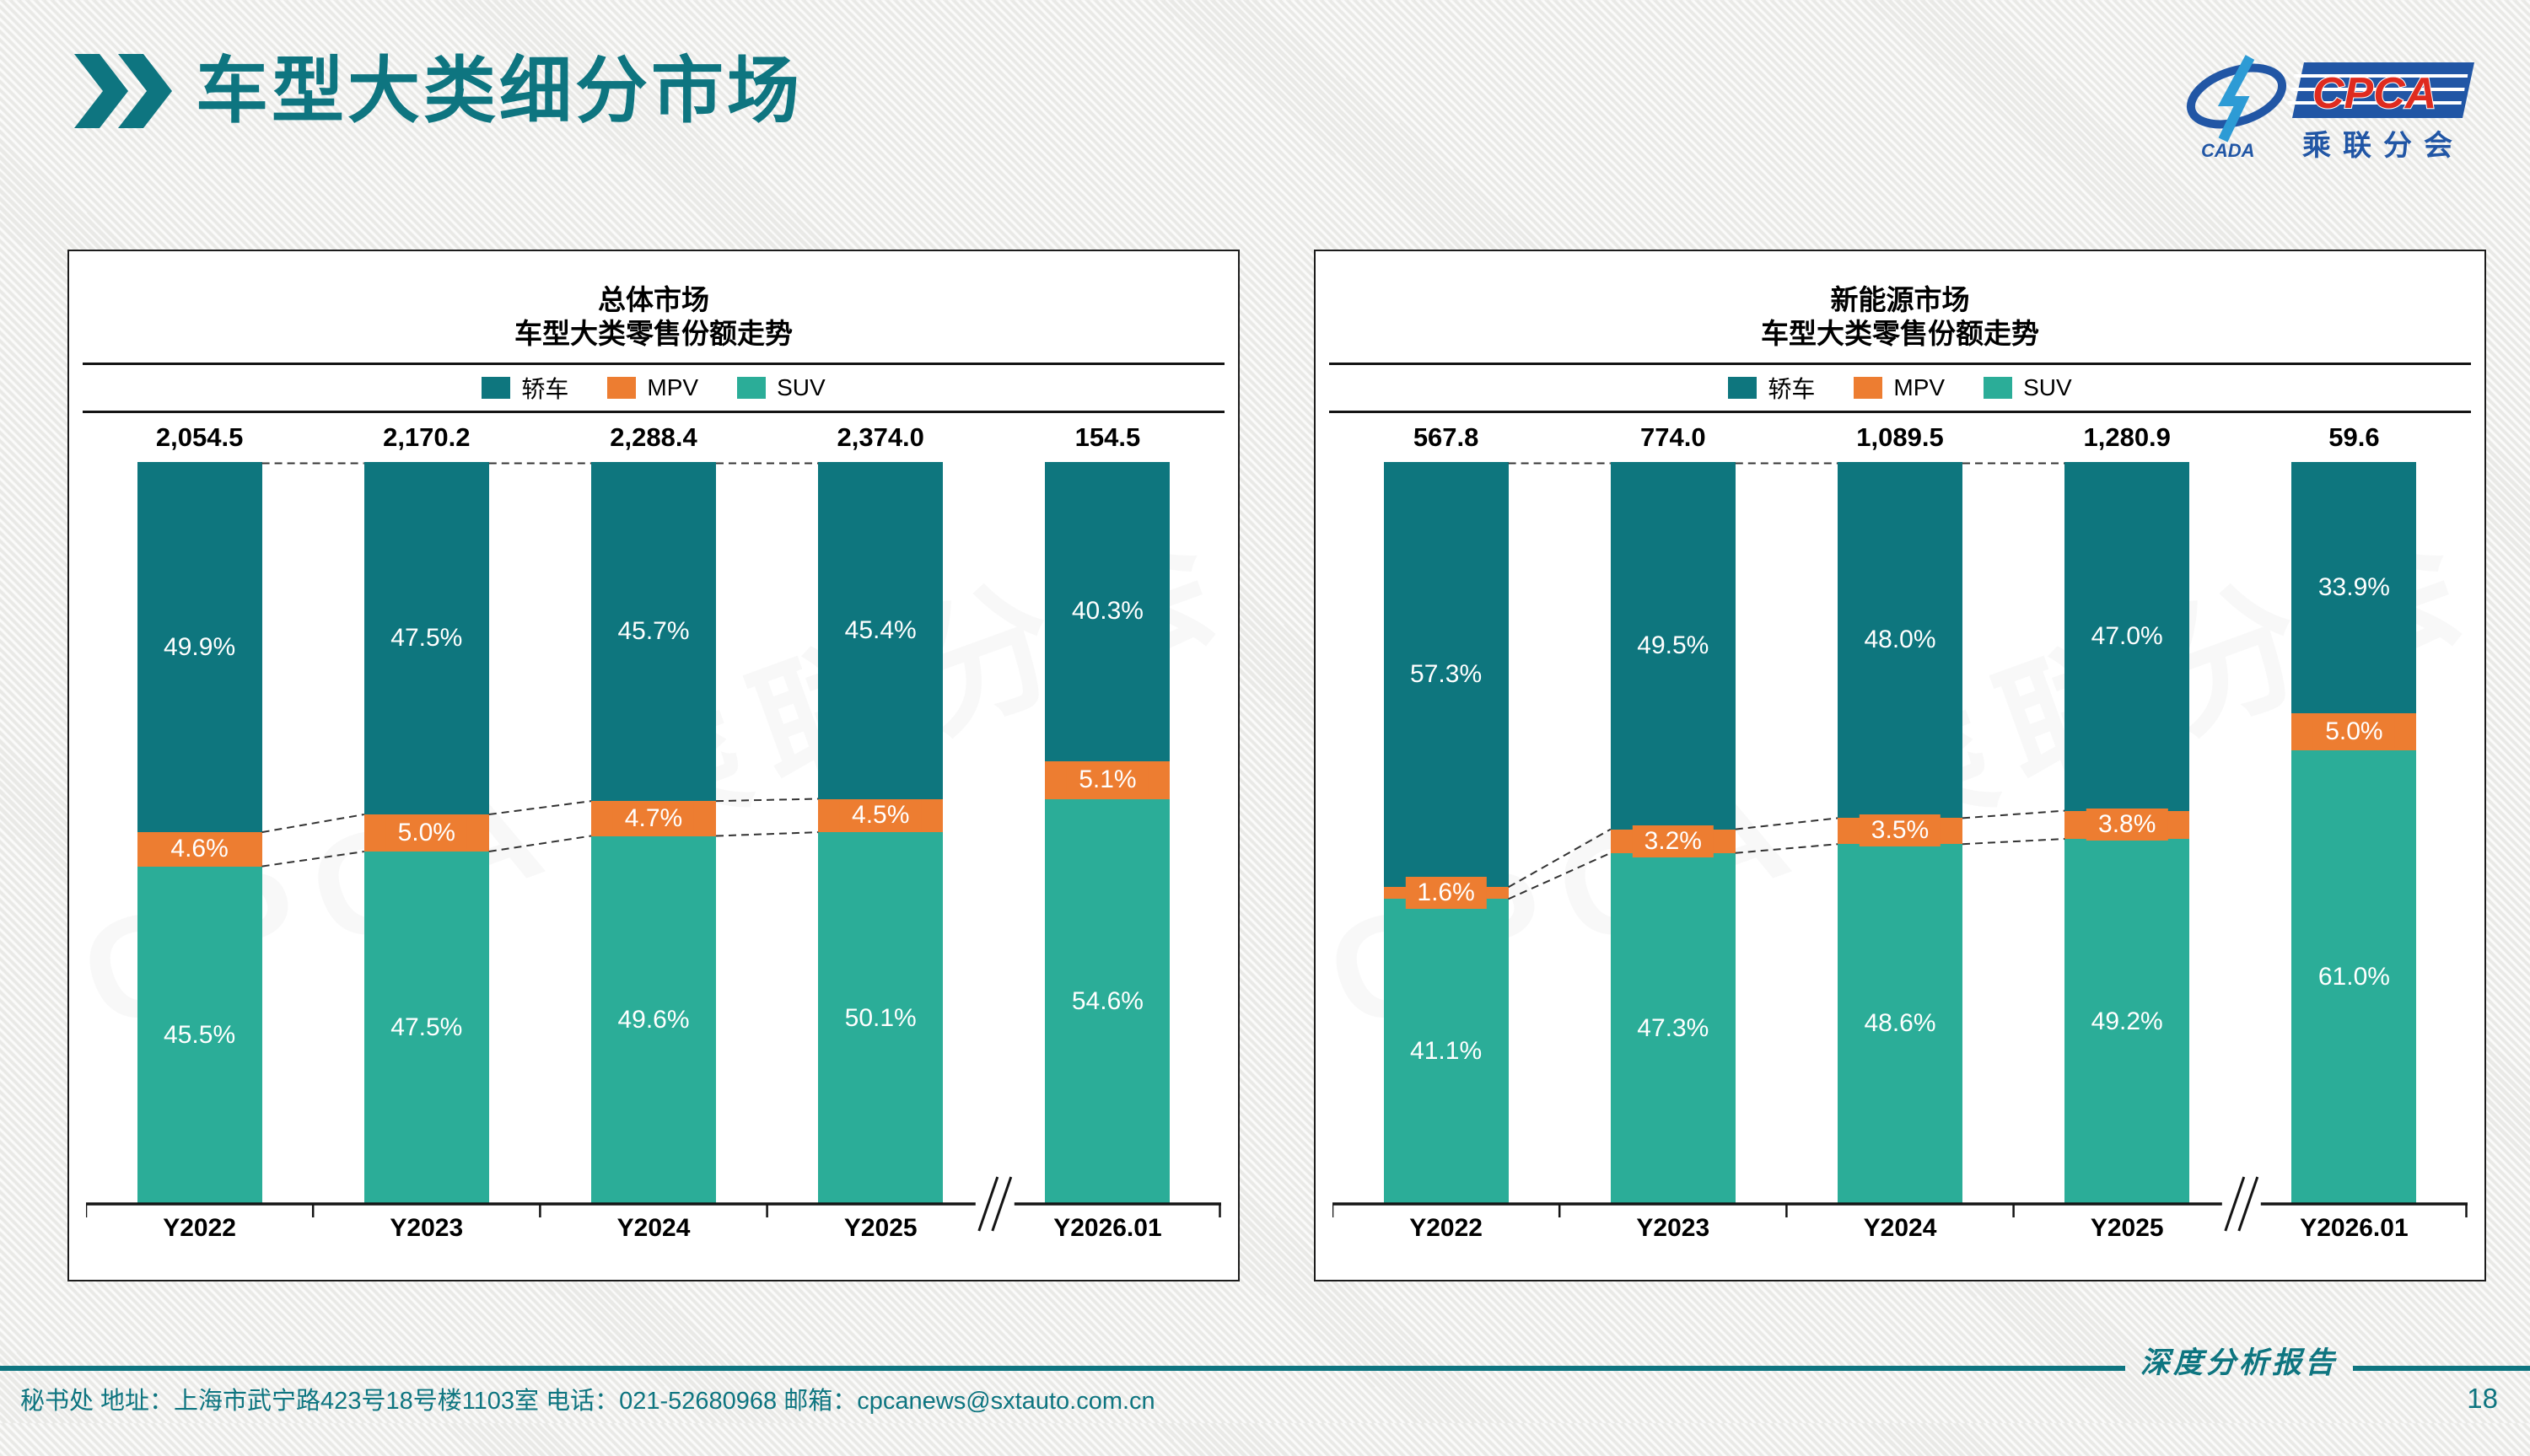  I want to click on total-value: 2,170.2, so click(427, 437).